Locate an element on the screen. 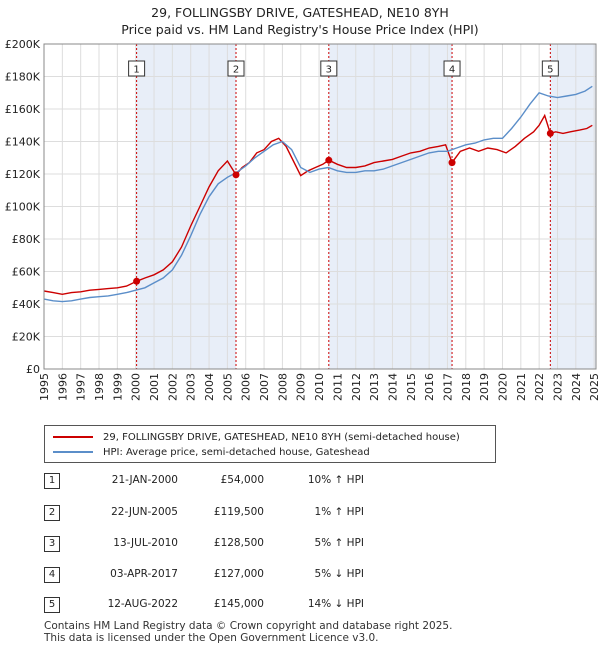 This screenshot has width=600, height=650. sale-row: 3 13-JUL-2010 £128,500 5% ↑ HPI is located at coordinates (244, 545).